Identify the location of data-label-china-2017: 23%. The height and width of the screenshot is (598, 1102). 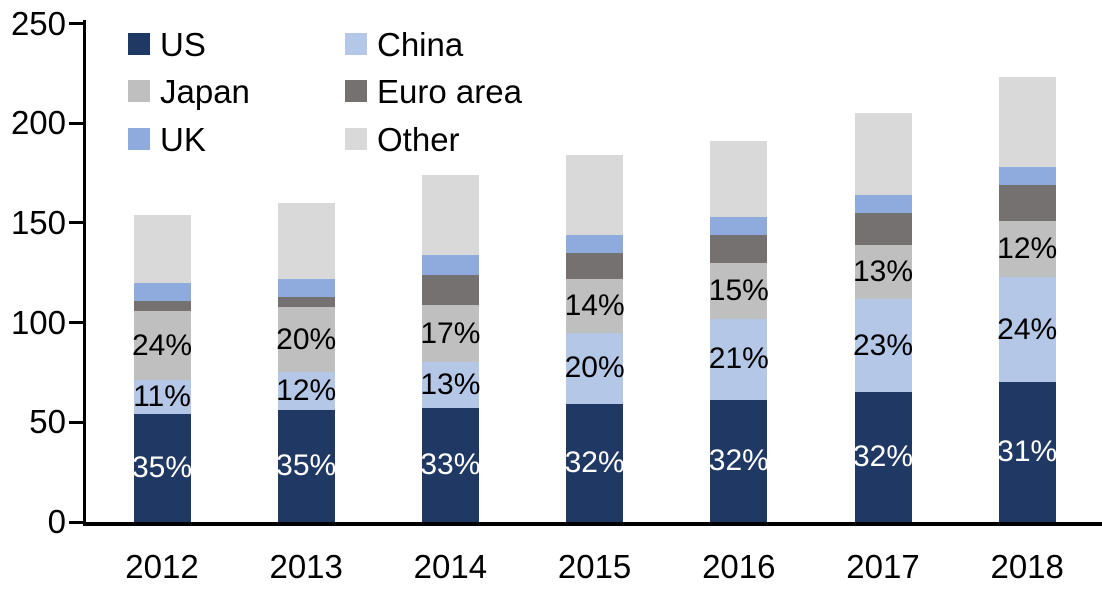
(883, 345).